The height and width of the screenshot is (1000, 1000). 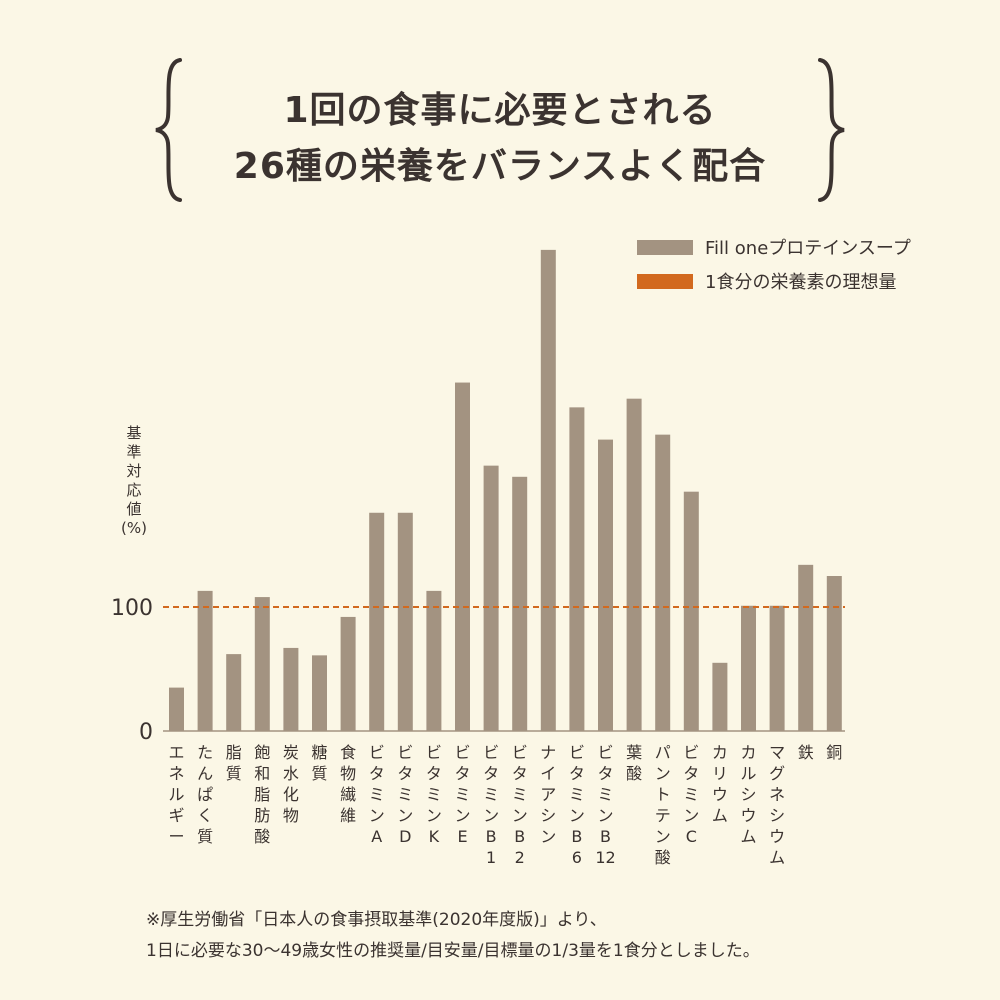 I want to click on y-axis-label-char: 対, so click(x=133, y=471).